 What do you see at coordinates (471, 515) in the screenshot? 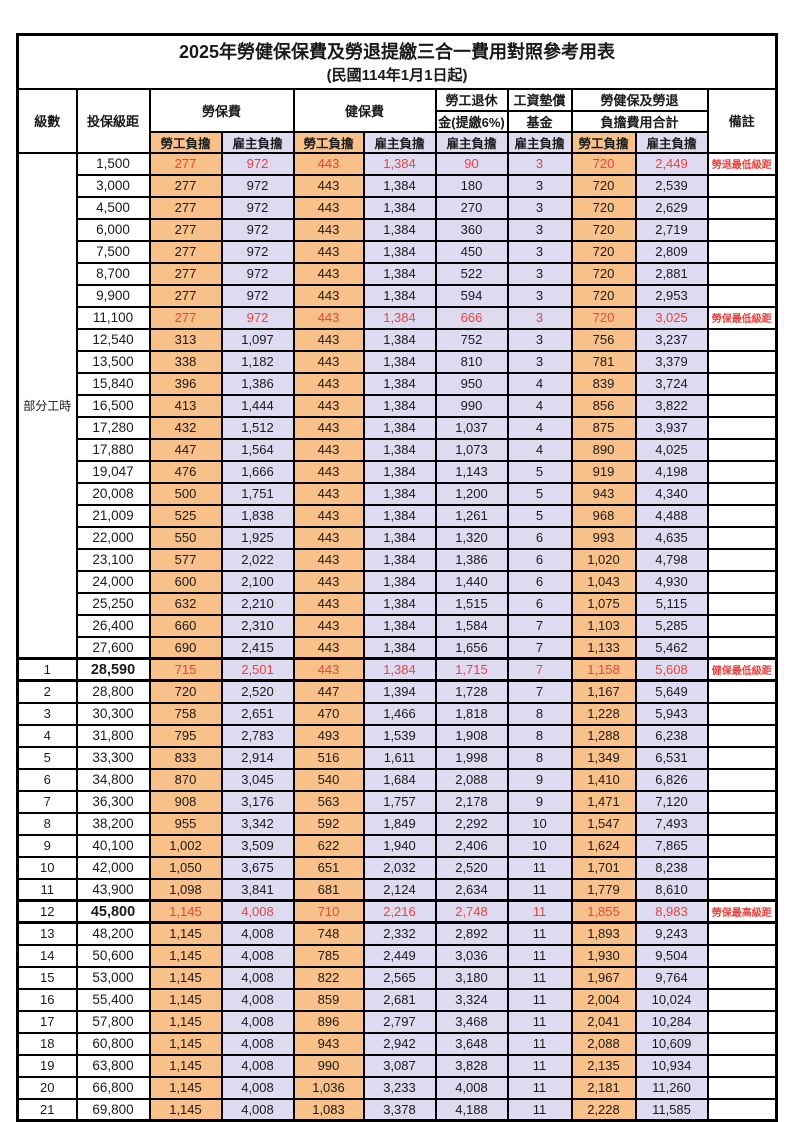
I see `cell-pension-employer: 1,261` at bounding box center [471, 515].